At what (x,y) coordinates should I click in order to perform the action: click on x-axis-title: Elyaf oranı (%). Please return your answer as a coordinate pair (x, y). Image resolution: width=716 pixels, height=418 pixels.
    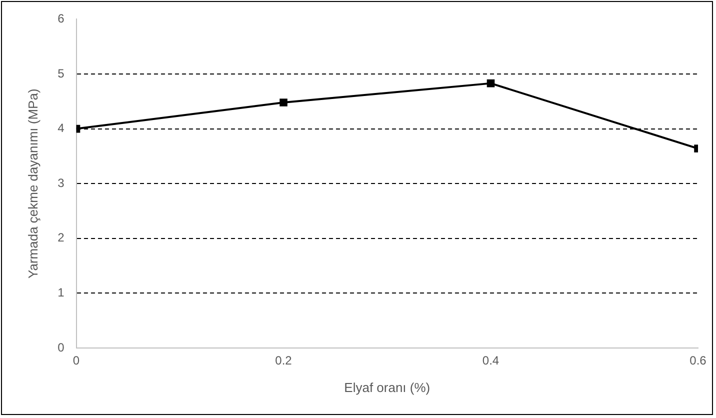
    Looking at the image, I should click on (387, 387).